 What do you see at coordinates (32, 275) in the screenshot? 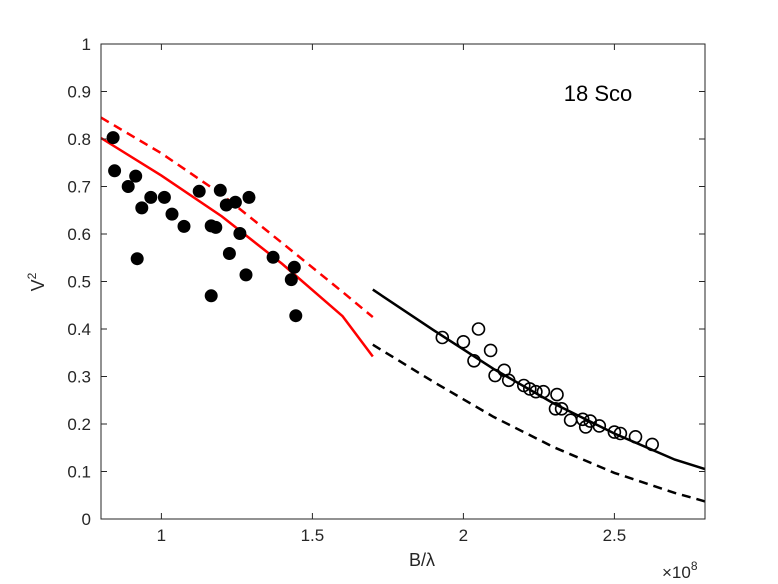
I see `y-axis-label-superscript: 2` at bounding box center [32, 275].